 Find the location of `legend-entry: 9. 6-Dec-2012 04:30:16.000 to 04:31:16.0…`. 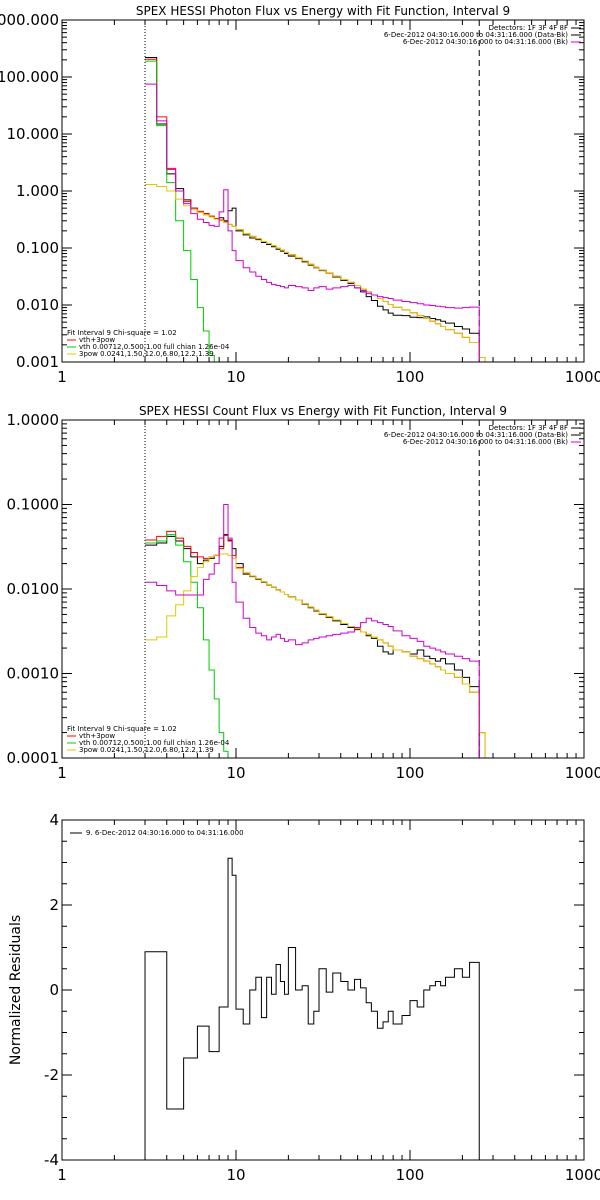

legend-entry: 9. 6-Dec-2012 04:30:16.000 to 04:31:16.0… is located at coordinates (165, 833).